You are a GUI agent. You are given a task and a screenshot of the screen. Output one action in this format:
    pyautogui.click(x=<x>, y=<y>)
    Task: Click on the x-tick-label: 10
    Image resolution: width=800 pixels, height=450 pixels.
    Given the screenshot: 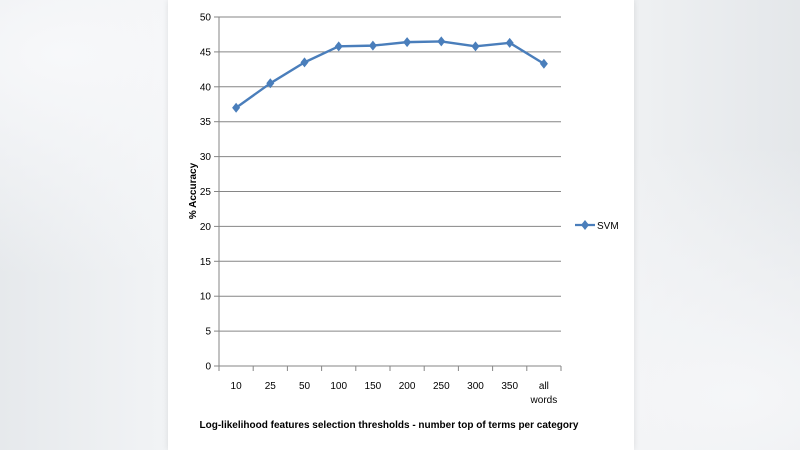 What is the action you would take?
    pyautogui.click(x=237, y=386)
    